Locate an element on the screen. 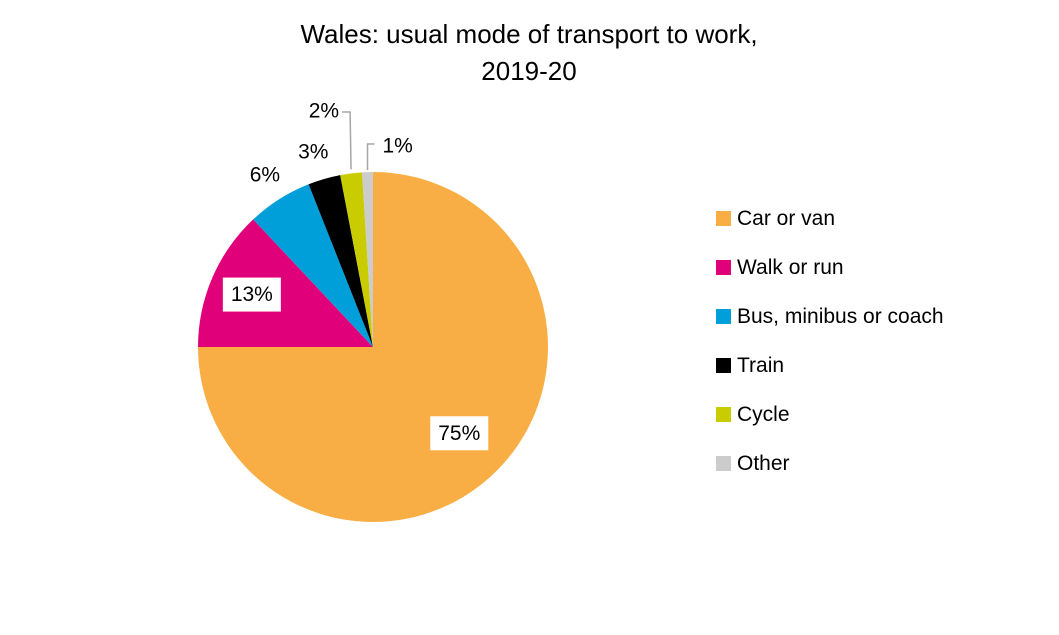  leader-line-cycle is located at coordinates (347, 140).